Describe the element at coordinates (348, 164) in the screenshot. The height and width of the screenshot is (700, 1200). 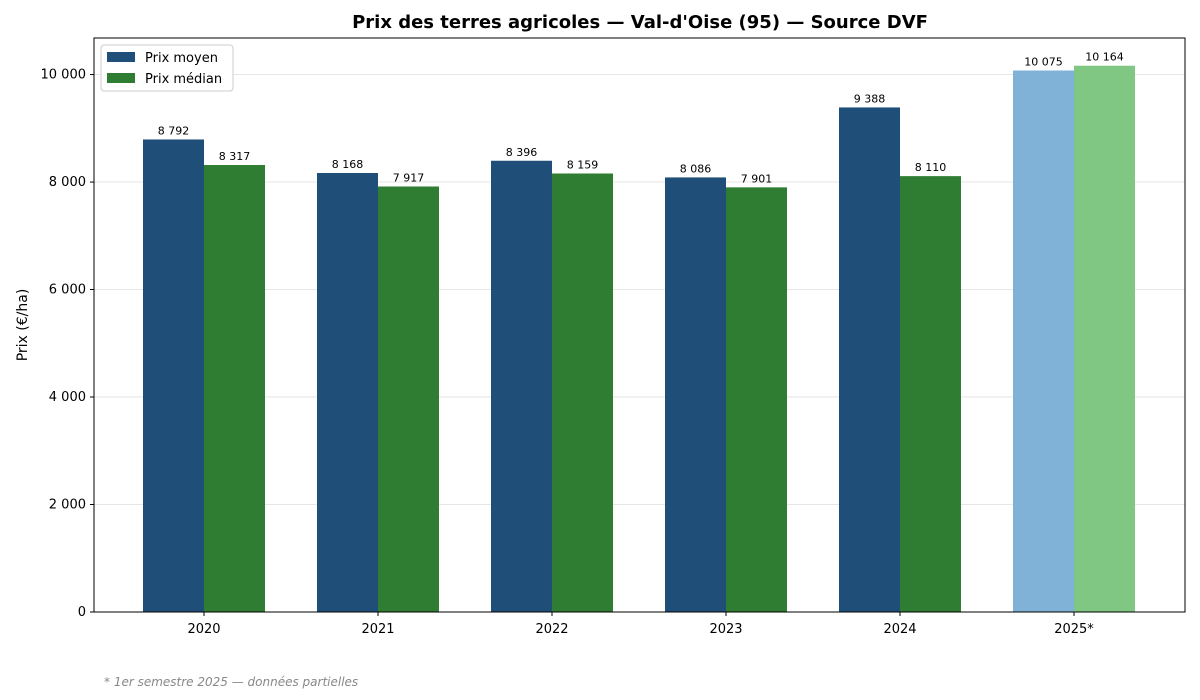
I see `data-label: 8 168` at that location.